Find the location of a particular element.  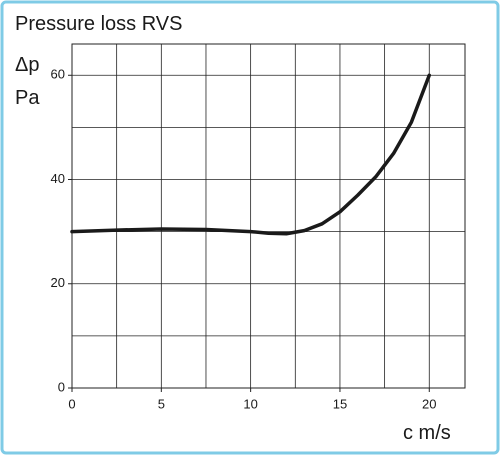

y-axis-label: Pa is located at coordinates (27, 98).